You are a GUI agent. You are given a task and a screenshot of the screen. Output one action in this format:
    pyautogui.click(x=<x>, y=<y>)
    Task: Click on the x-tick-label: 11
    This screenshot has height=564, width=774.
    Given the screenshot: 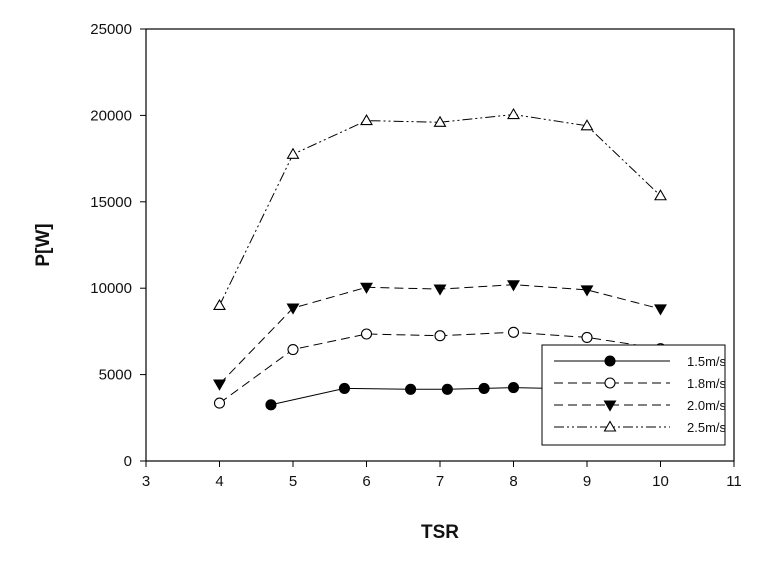 What is the action you would take?
    pyautogui.click(x=734, y=481)
    